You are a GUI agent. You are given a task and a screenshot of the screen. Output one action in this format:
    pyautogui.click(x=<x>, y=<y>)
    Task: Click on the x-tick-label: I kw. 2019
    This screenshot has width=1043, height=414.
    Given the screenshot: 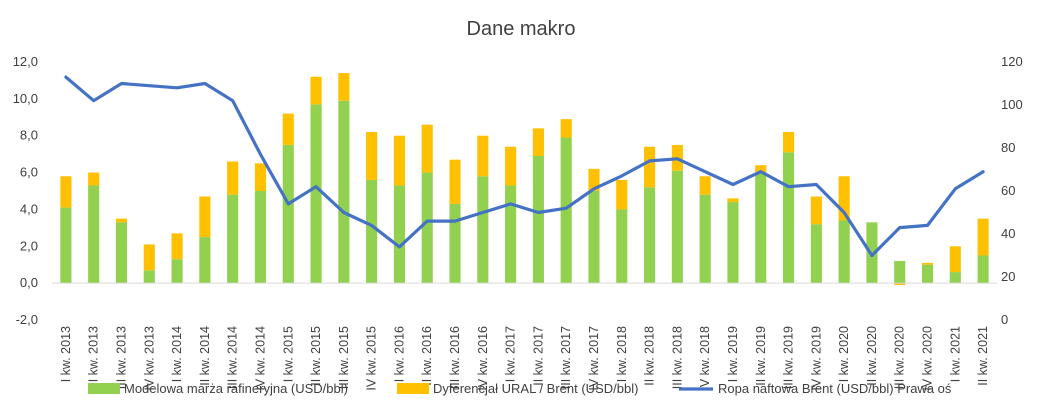 What is the action you would take?
    pyautogui.click(x=733, y=354)
    